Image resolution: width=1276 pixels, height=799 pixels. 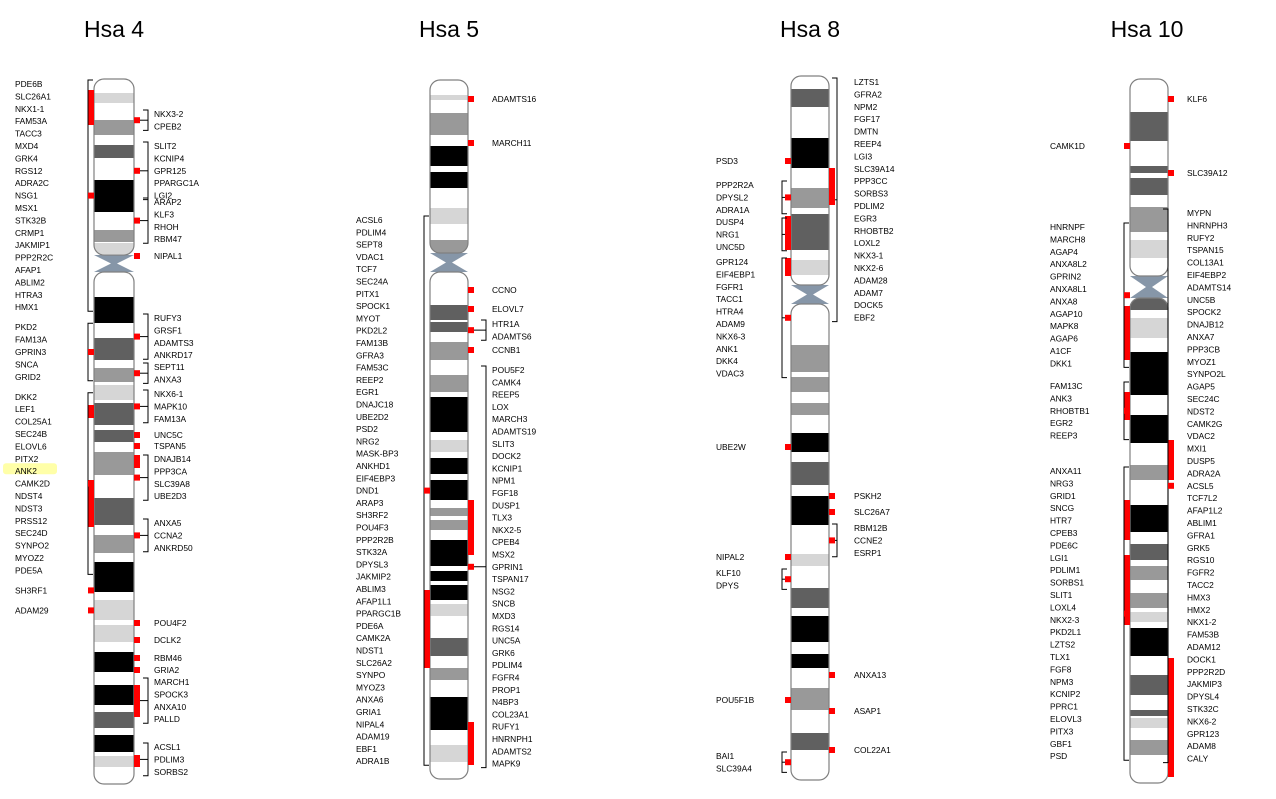 What do you see at coordinates (751, 197) in the screenshot?
I see `left-gene-block: PPP2R2A DPYSL2 ADRA1A` at bounding box center [751, 197].